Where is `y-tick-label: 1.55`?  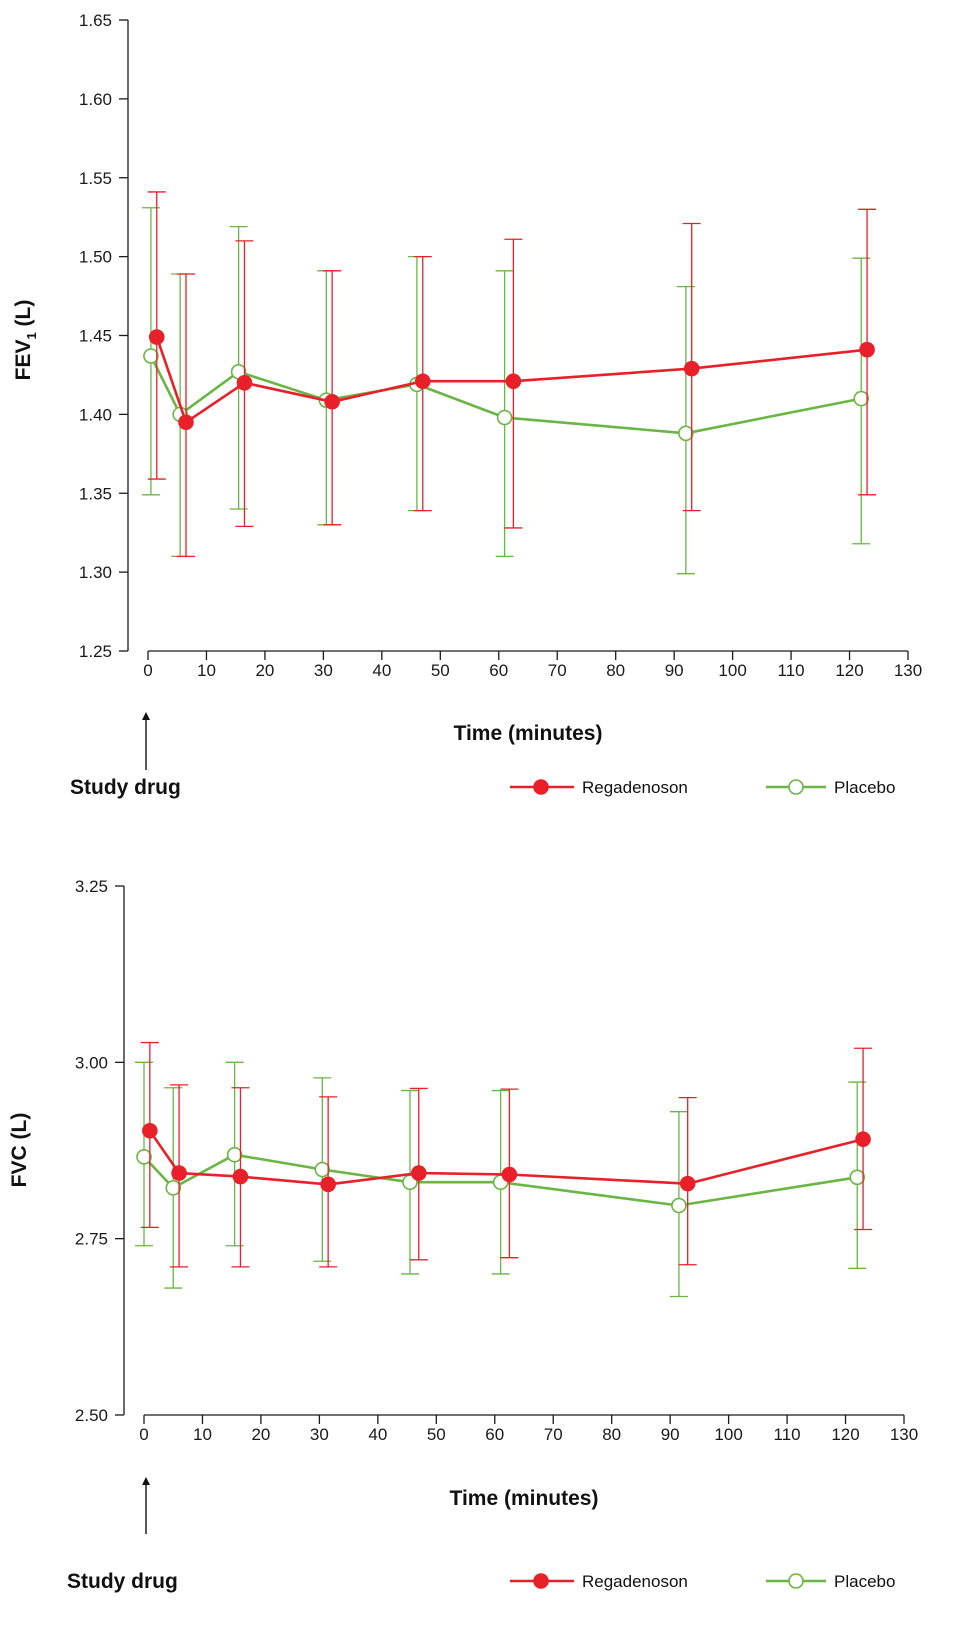 y-tick-label: 1.55 is located at coordinates (95, 178).